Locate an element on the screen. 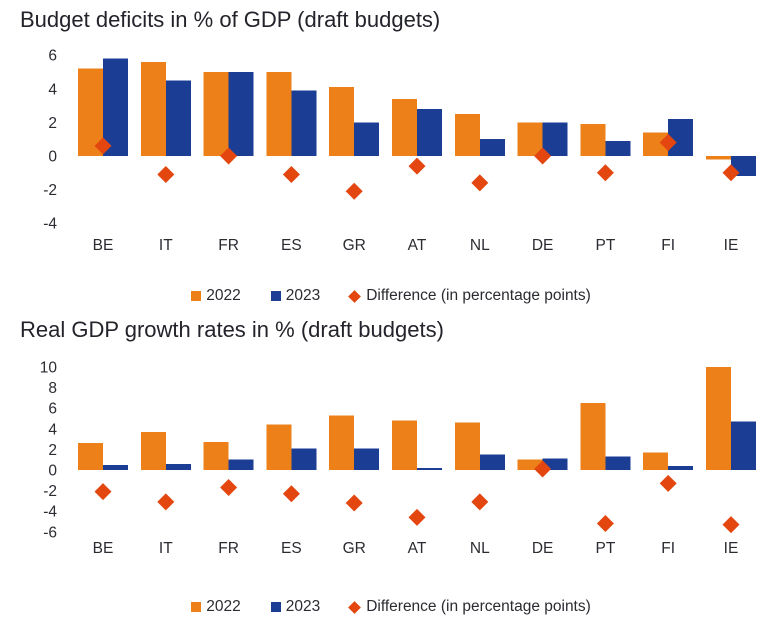 Image resolution: width=782 pixels, height=633 pixels. y-tick-label: 10 is located at coordinates (49, 368).